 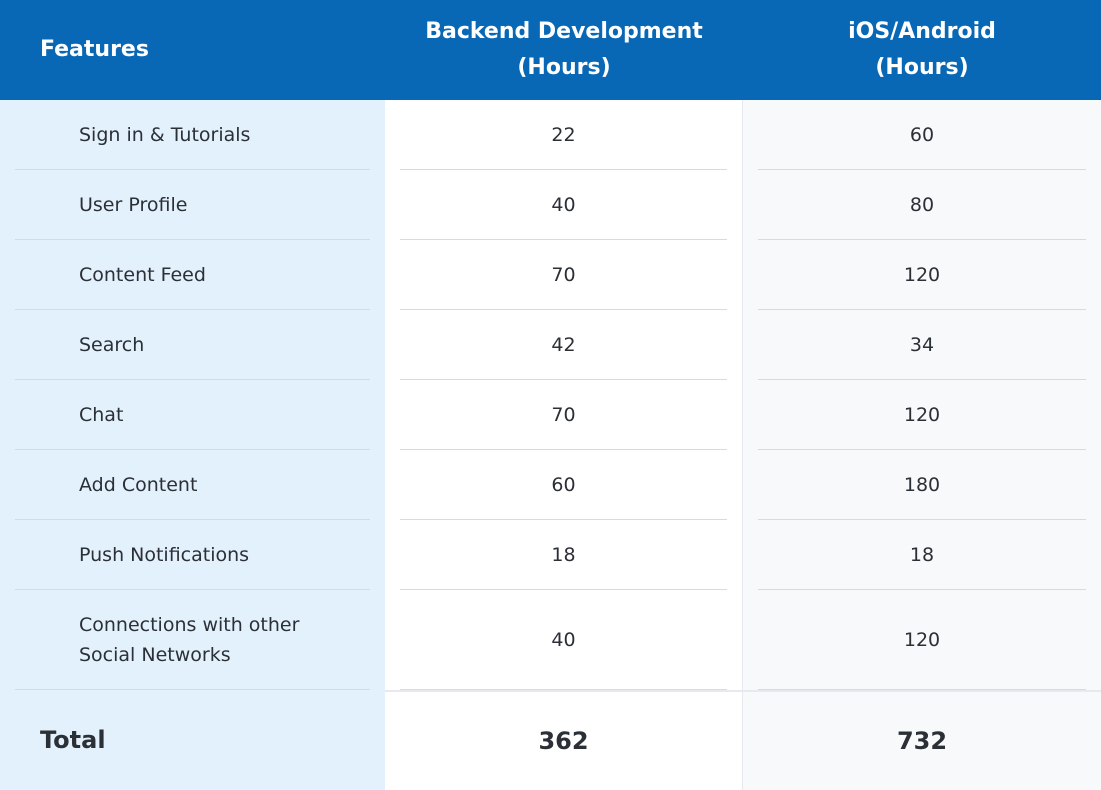 I want to click on feature-name: Add Content, so click(x=138, y=485).